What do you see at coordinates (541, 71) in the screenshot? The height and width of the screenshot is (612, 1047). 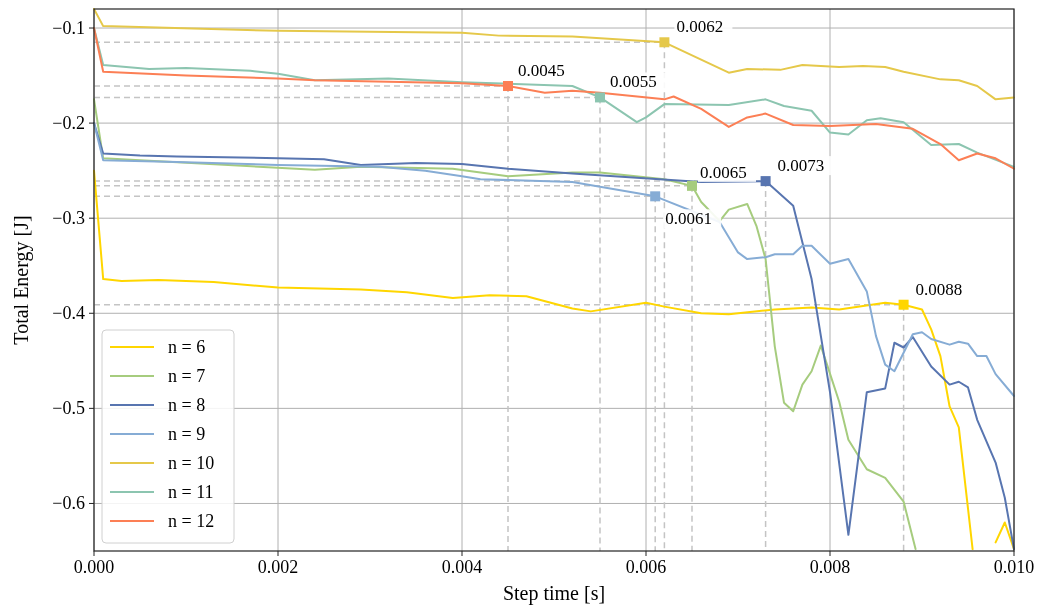 I see `annotation: 0.0045` at bounding box center [541, 71].